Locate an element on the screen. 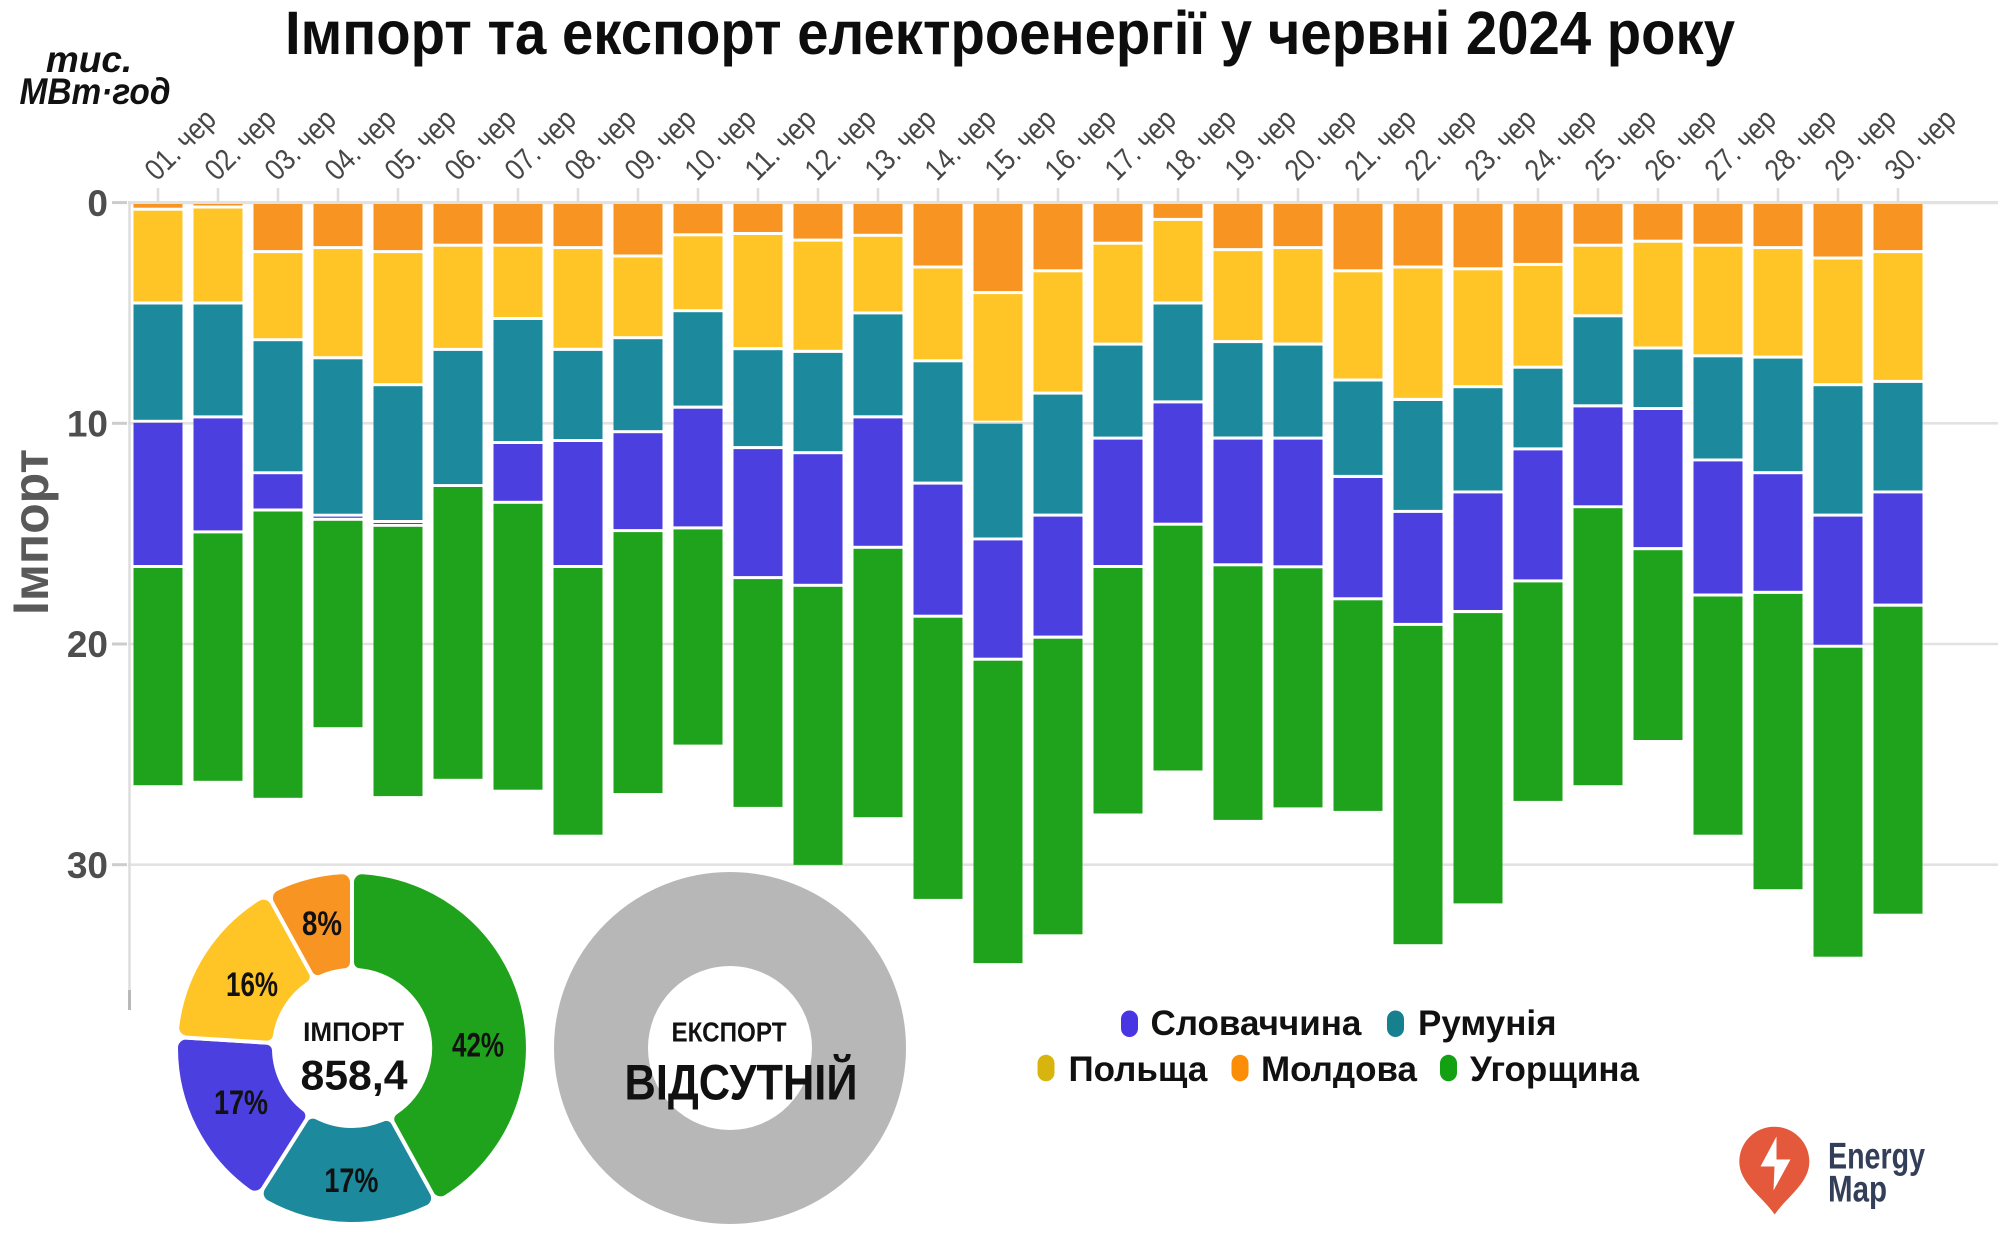 The height and width of the screenshot is (1260, 2000). svg-text: 0 is located at coordinates (97, 203).